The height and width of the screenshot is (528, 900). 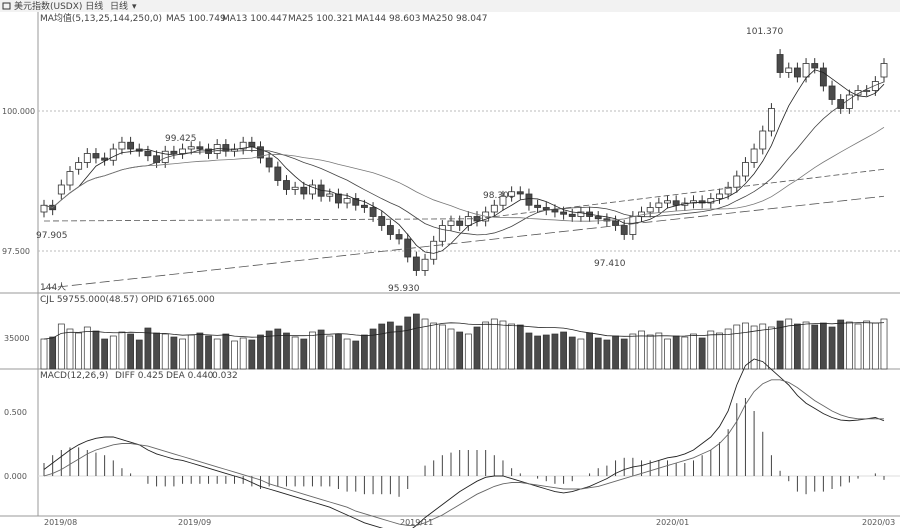 What do you see at coordinates (119, 6) in the screenshot?
I see `period-selector: 日线` at bounding box center [119, 6].